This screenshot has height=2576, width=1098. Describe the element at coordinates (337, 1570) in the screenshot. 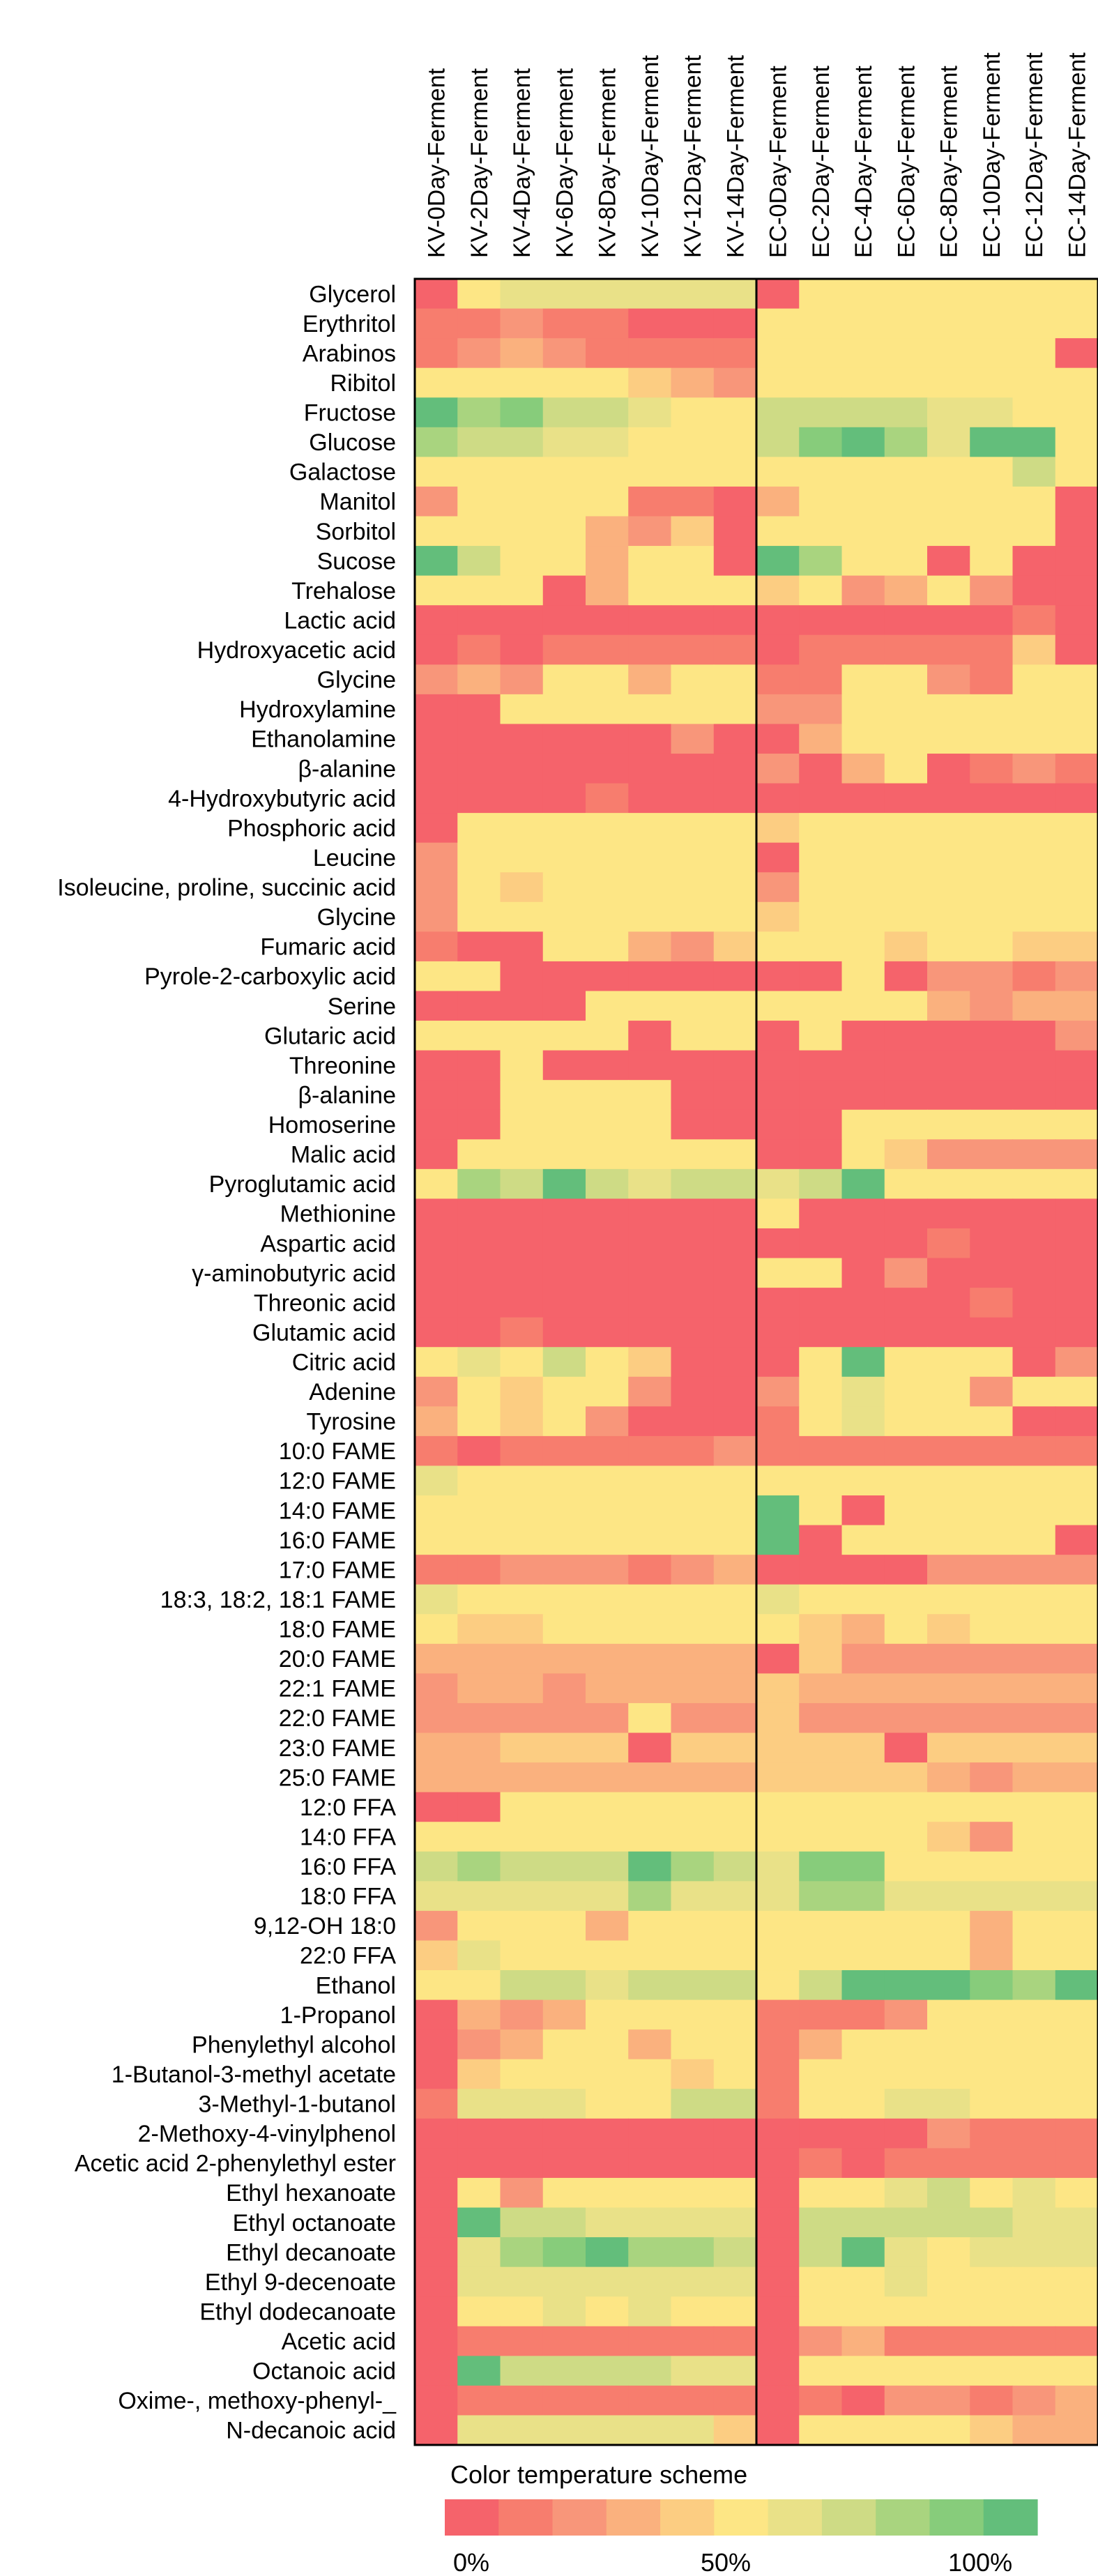

I see `row-label: 17:0 FAME` at that location.